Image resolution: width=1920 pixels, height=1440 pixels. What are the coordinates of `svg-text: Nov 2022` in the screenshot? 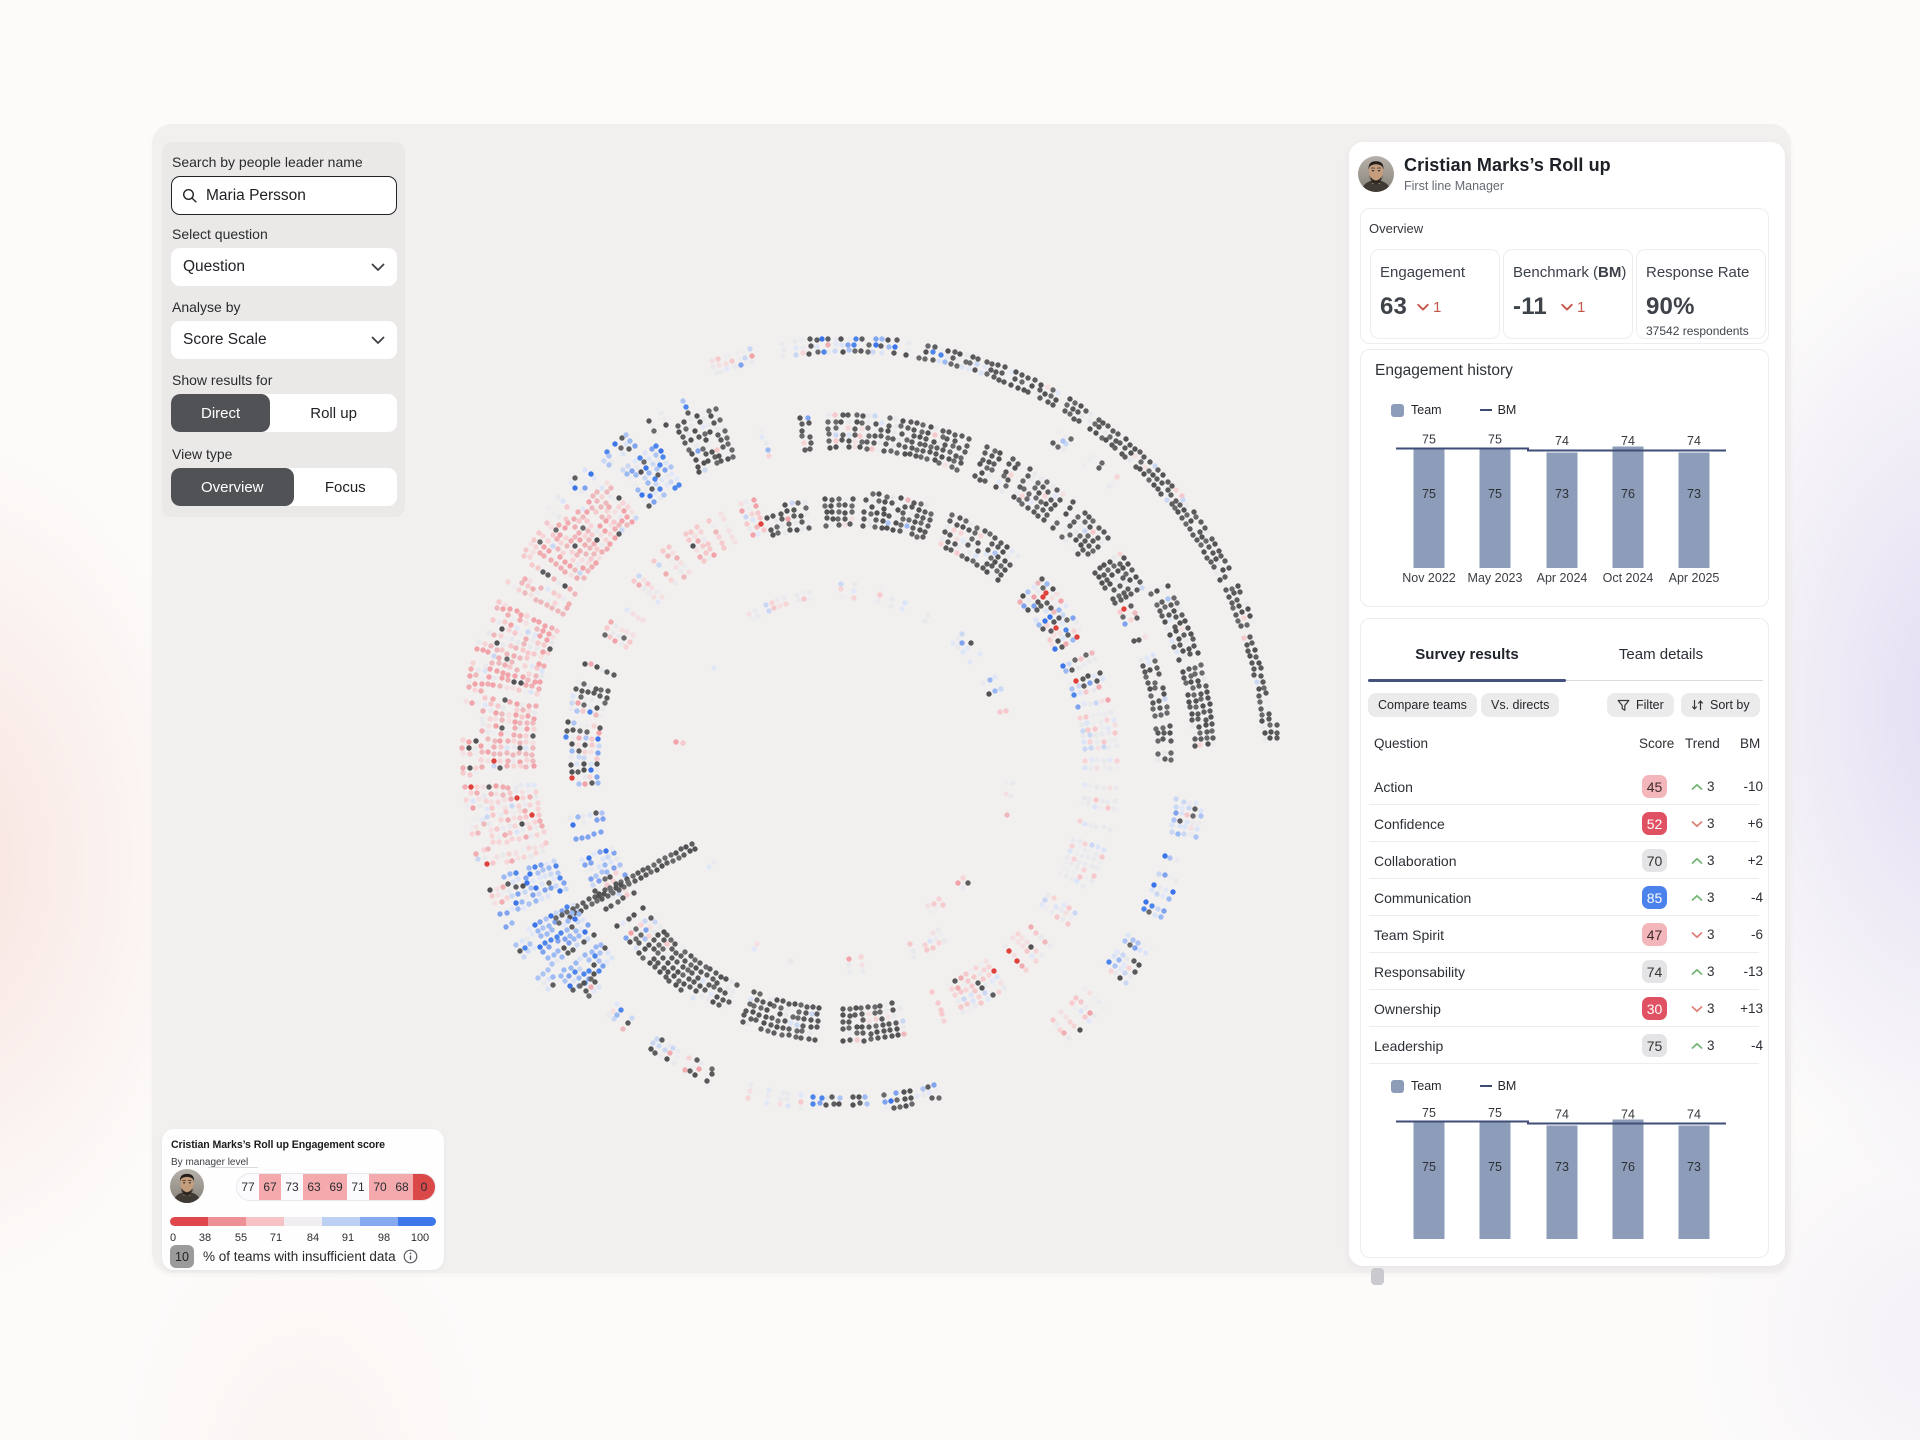 It's located at (1429, 578).